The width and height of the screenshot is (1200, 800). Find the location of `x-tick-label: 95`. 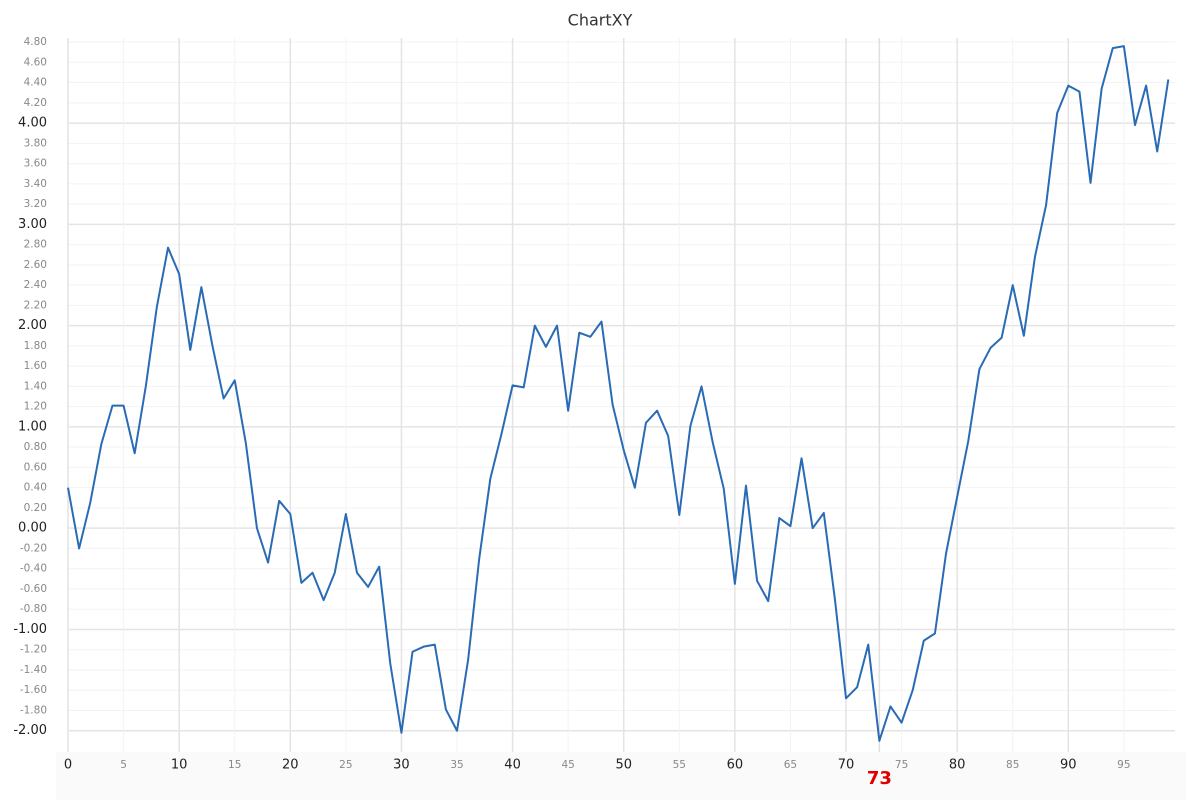

x-tick-label: 95 is located at coordinates (1123, 765).